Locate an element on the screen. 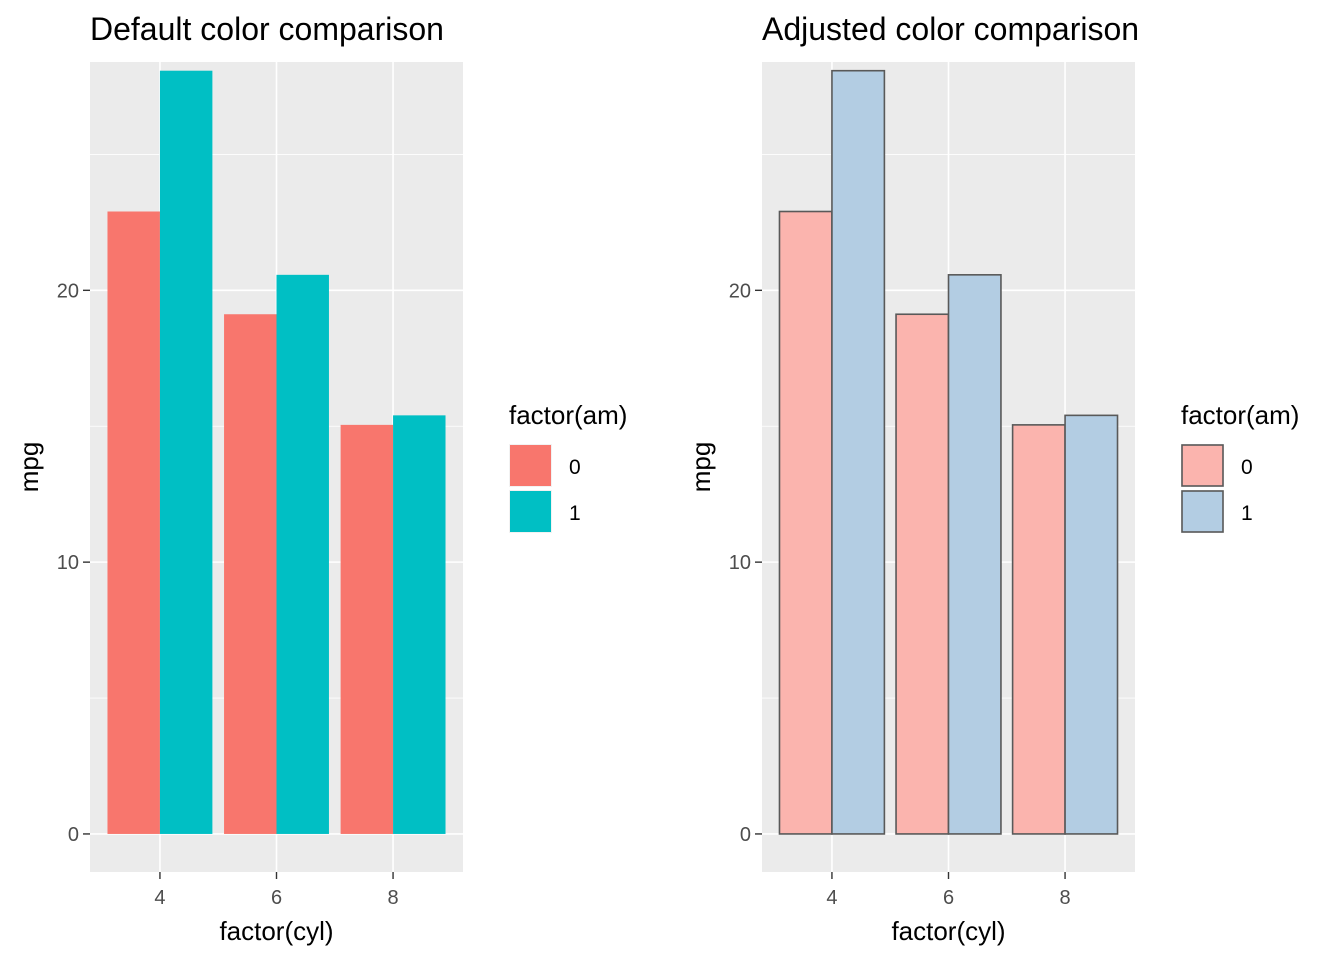 The image size is (1344, 960). chart-title: Default color comparison is located at coordinates (267, 29).